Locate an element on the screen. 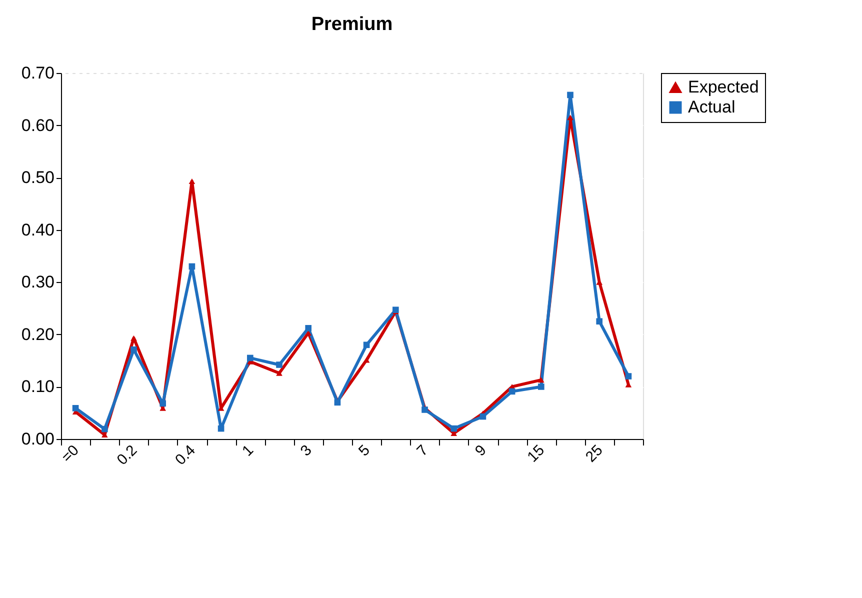 Image resolution: width=862 pixels, height=598 pixels. y-tick-label: 0.40 is located at coordinates (37, 230).